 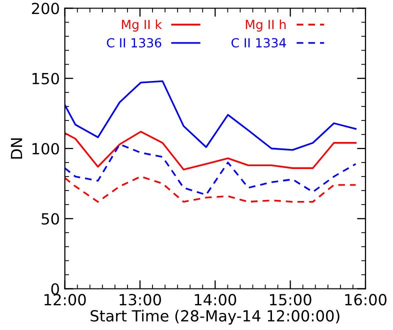 What do you see at coordinates (215, 300) in the screenshot?
I see `x-tick-label: 14:00` at bounding box center [215, 300].